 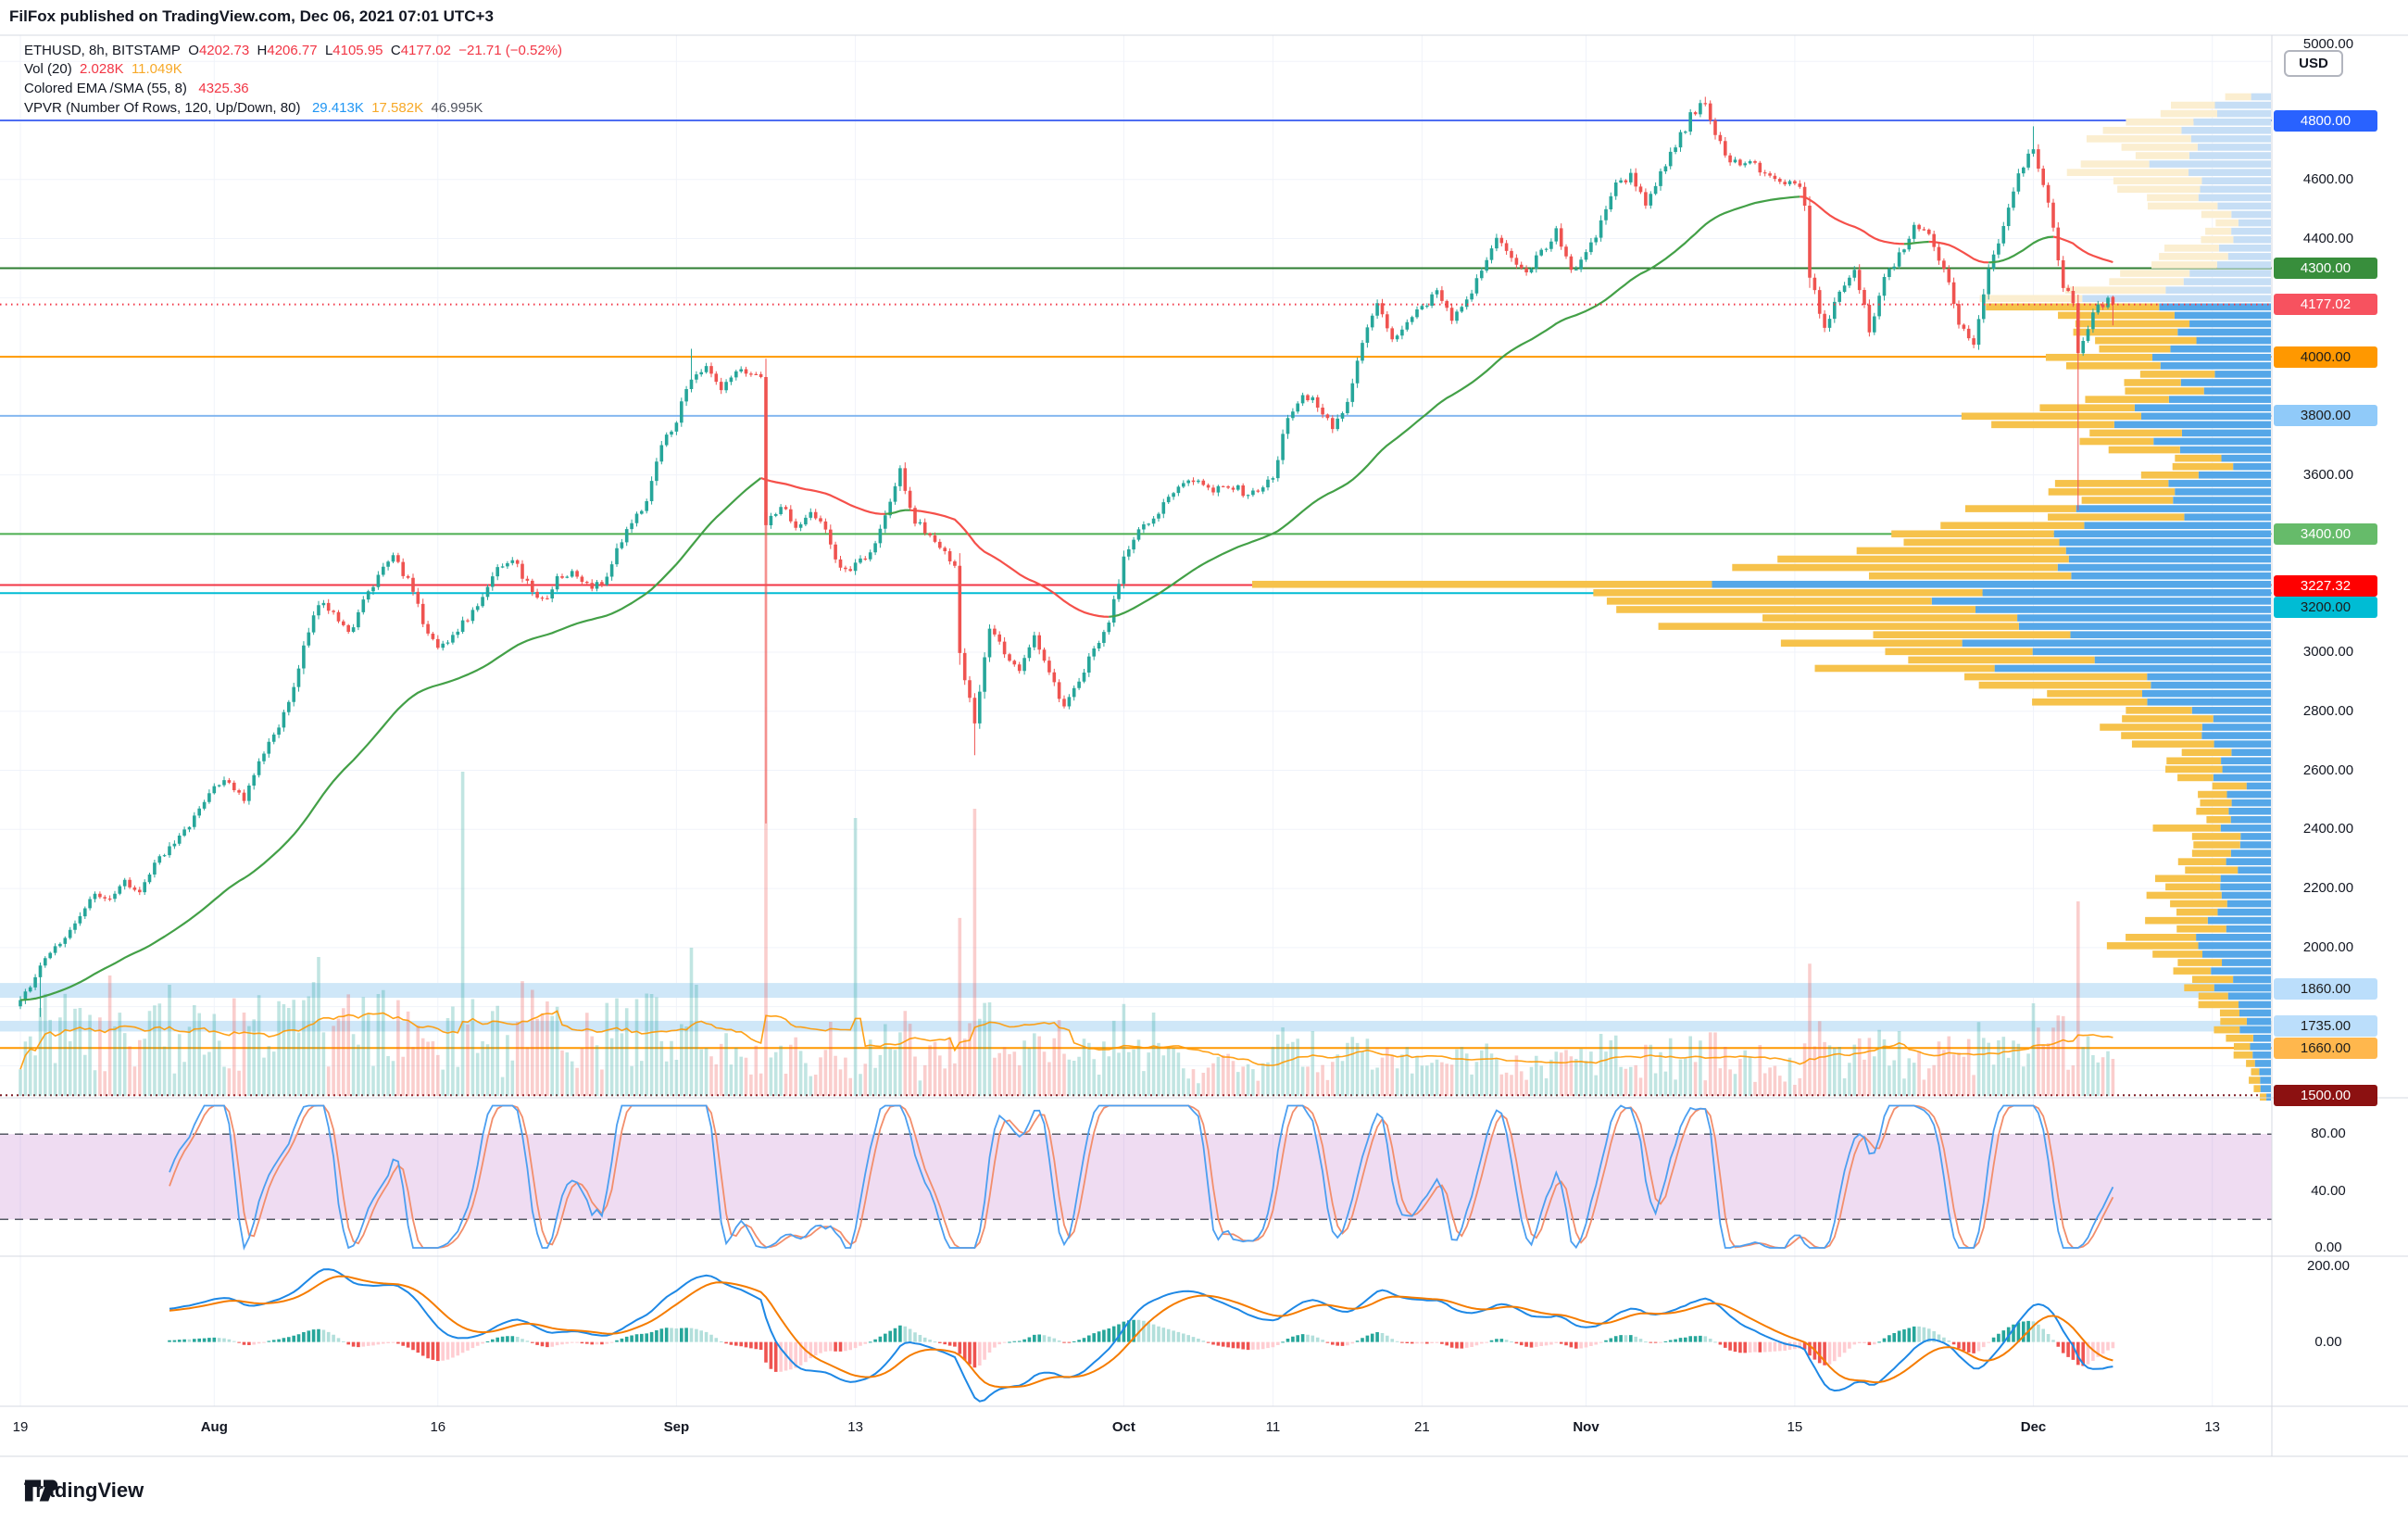 What do you see at coordinates (1273, 1427) in the screenshot?
I see `time-tick-11: 11` at bounding box center [1273, 1427].